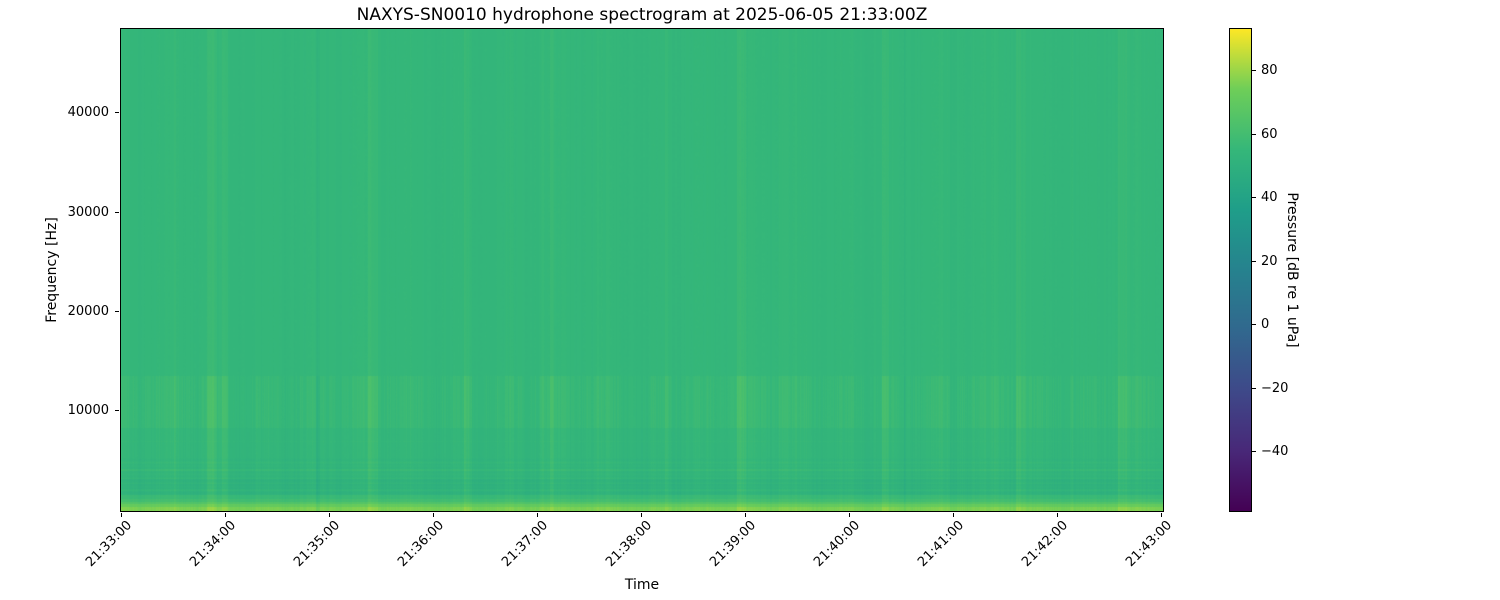 The width and height of the screenshot is (1500, 600). I want to click on y-tick-label: 20000, so click(88, 311).